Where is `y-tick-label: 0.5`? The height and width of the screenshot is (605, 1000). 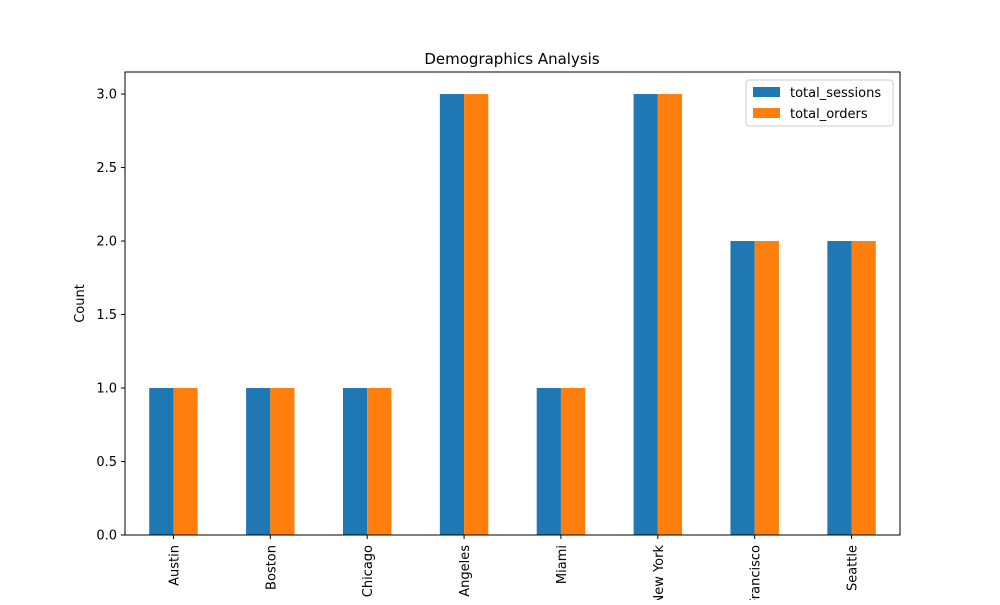
y-tick-label: 0.5 is located at coordinates (106, 462).